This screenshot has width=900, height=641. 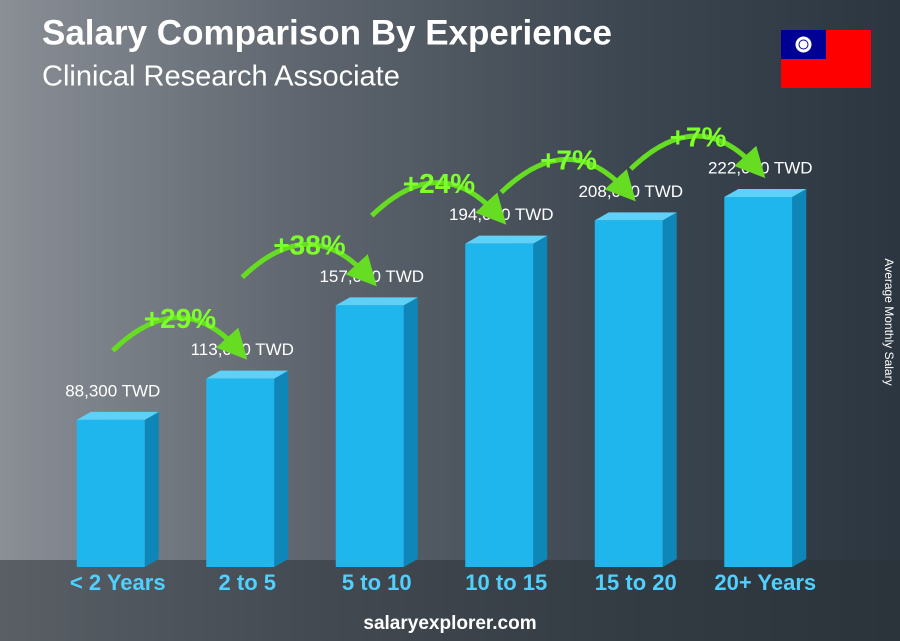 I want to click on footer: salaryexplorer.com, so click(x=449, y=623).